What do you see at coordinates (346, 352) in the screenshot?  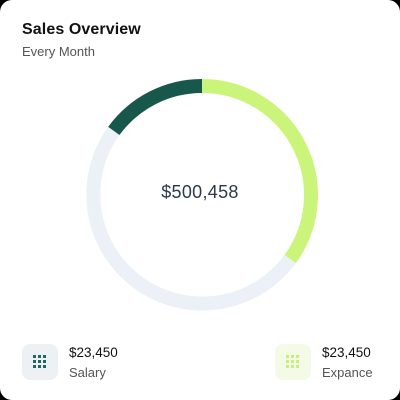 I see `expance-value: $23,450` at bounding box center [346, 352].